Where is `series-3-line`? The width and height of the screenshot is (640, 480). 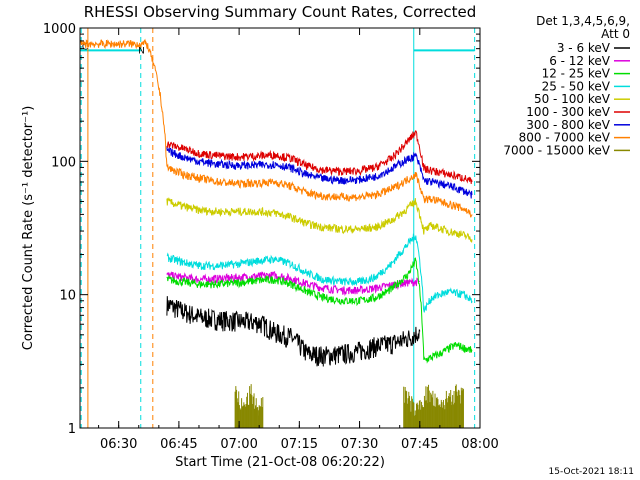
series-3-line is located at coordinates (319, 273).